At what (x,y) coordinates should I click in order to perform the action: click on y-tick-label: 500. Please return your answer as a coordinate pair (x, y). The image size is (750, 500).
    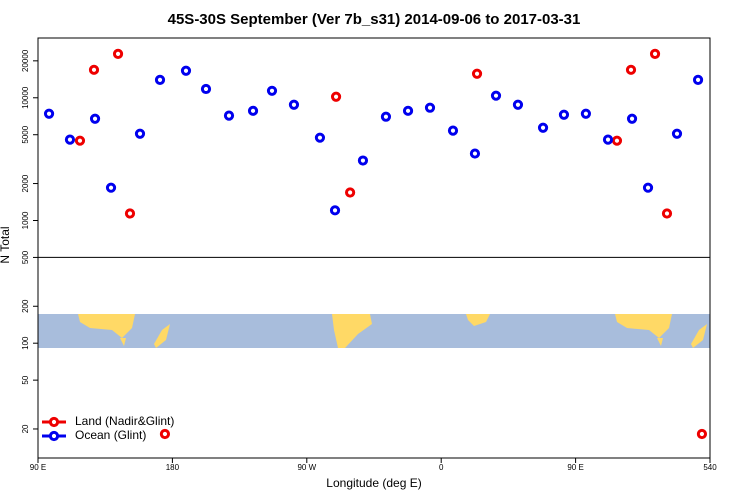
    Looking at the image, I should click on (25, 257).